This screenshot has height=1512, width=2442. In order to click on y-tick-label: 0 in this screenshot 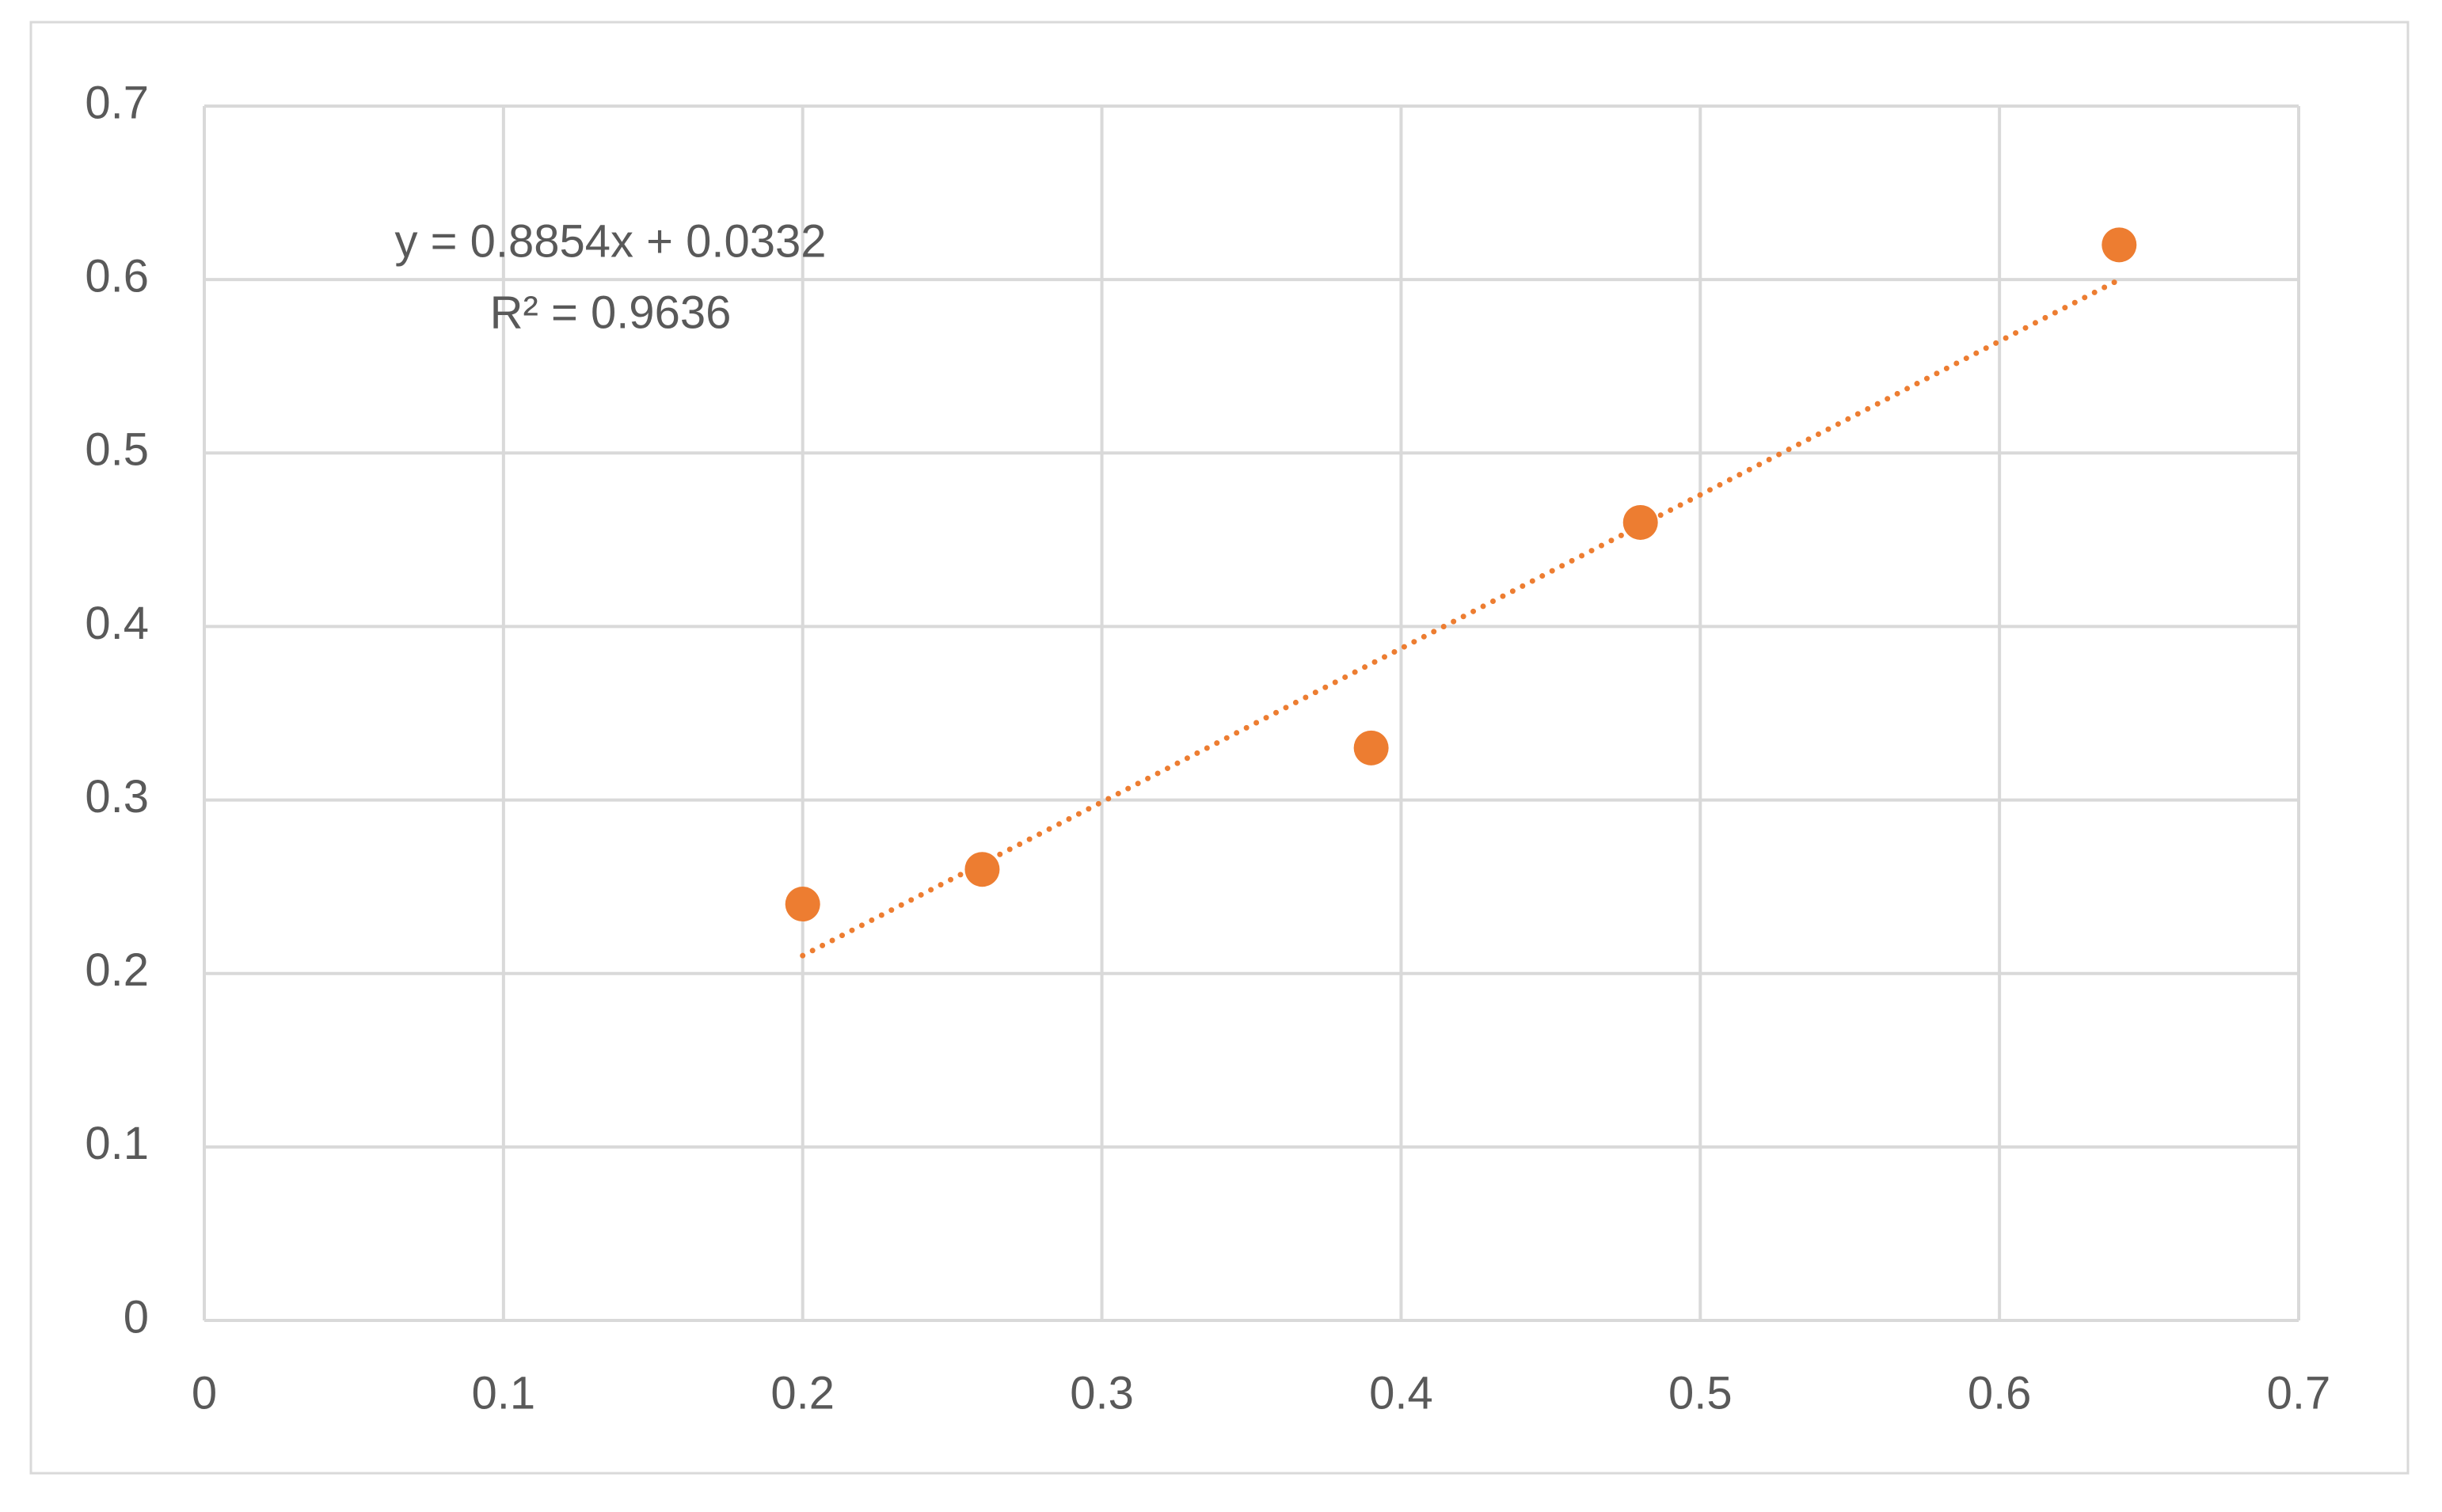, I will do `click(136, 1317)`.